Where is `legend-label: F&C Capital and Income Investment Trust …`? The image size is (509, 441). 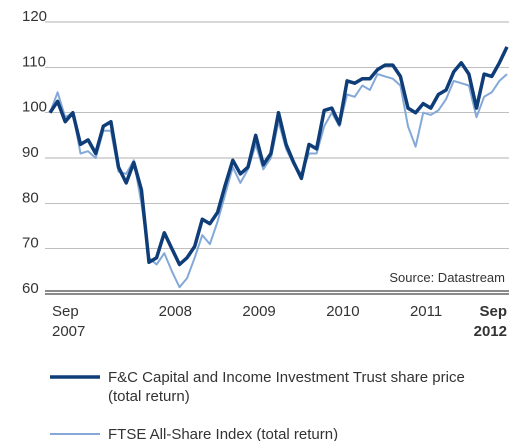 legend-label: F&C Capital and Income Investment Trust … is located at coordinates (286, 387).